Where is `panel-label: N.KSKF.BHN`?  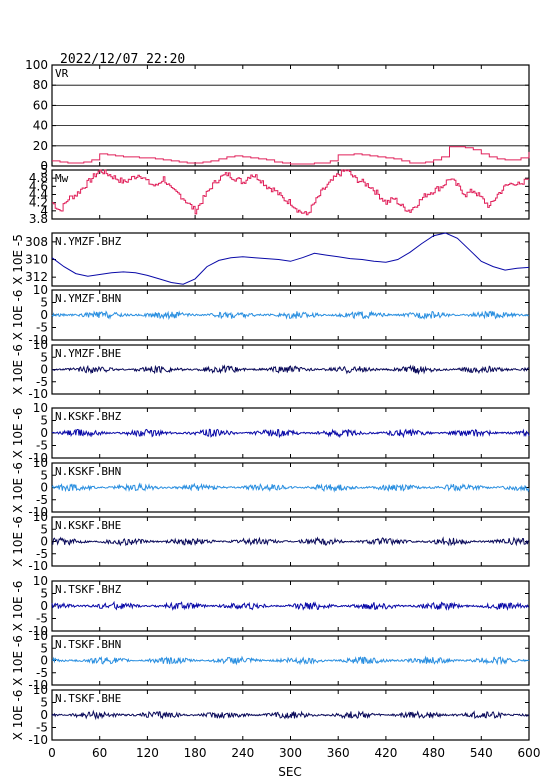
panel-label: N.KSKF.BHN is located at coordinates (88, 471).